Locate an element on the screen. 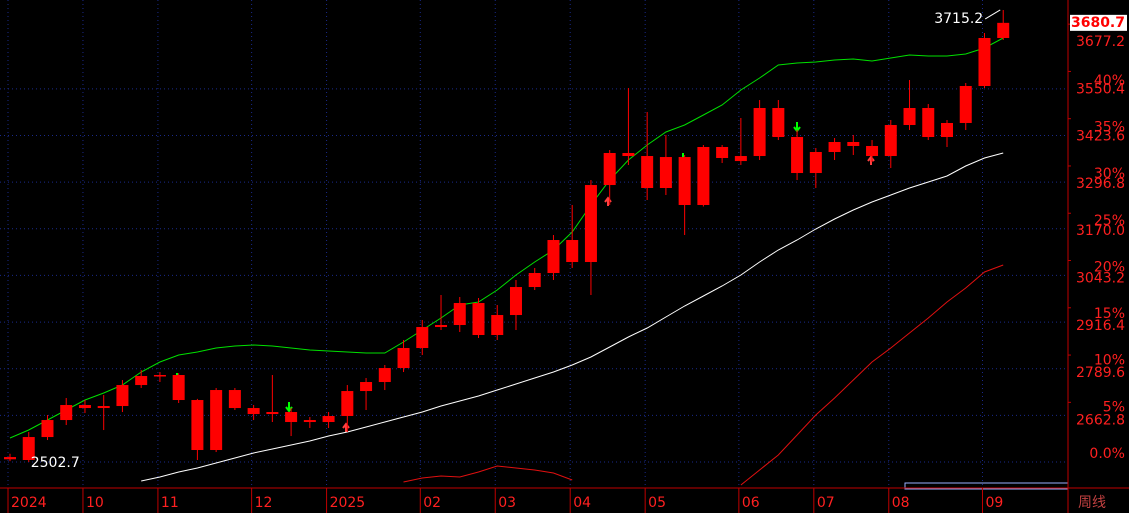 The image size is (1129, 513). x-tick-label: 05 is located at coordinates (657, 503).